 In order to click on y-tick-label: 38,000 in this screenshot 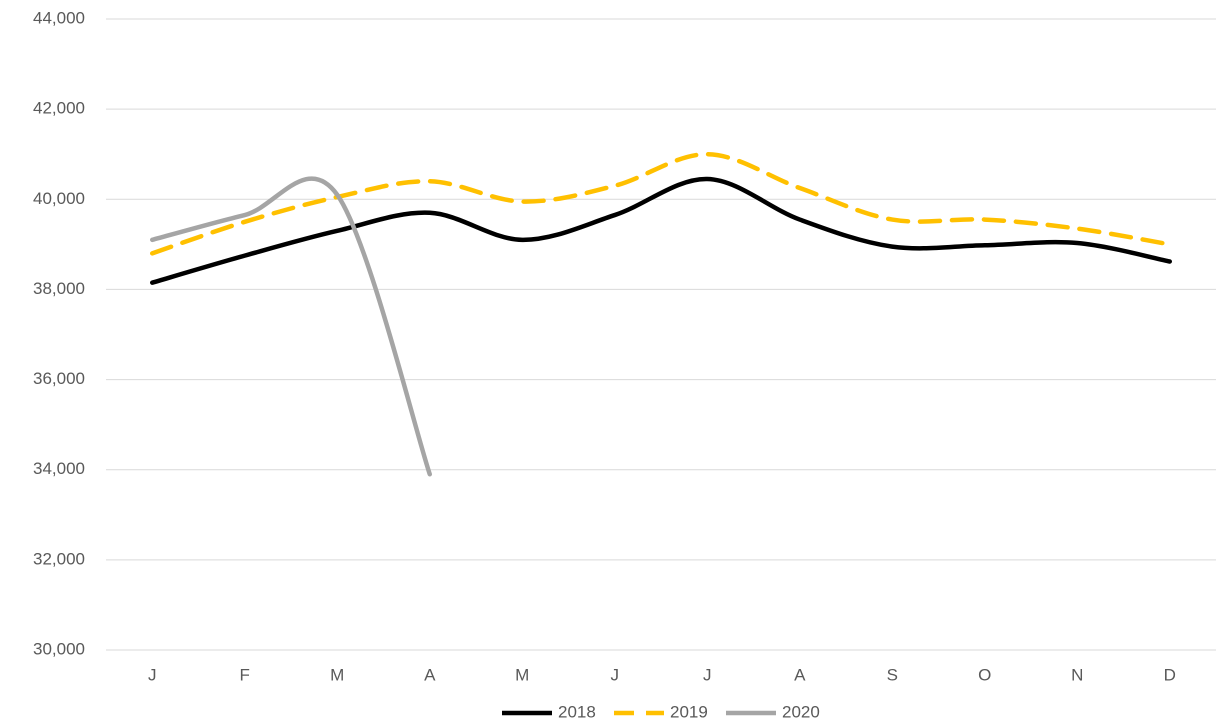, I will do `click(59, 288)`.